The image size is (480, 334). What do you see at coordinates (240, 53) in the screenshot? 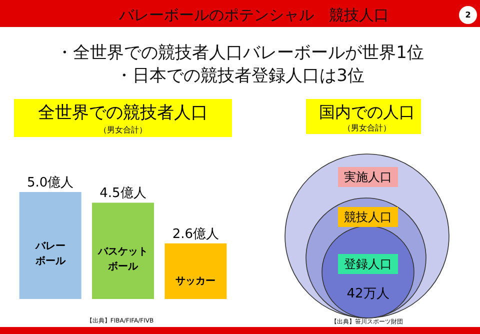
I see `text: ・全世界での競技者人口バレーボールが世界1位` at bounding box center [240, 53].